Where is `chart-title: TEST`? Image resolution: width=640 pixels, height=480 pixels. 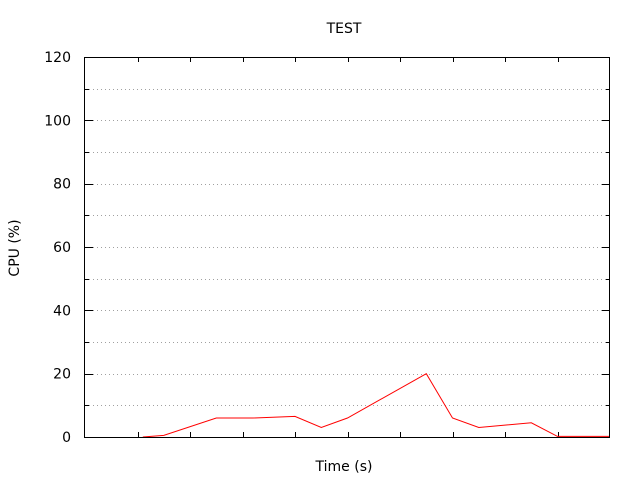
chart-title: TEST is located at coordinates (344, 29).